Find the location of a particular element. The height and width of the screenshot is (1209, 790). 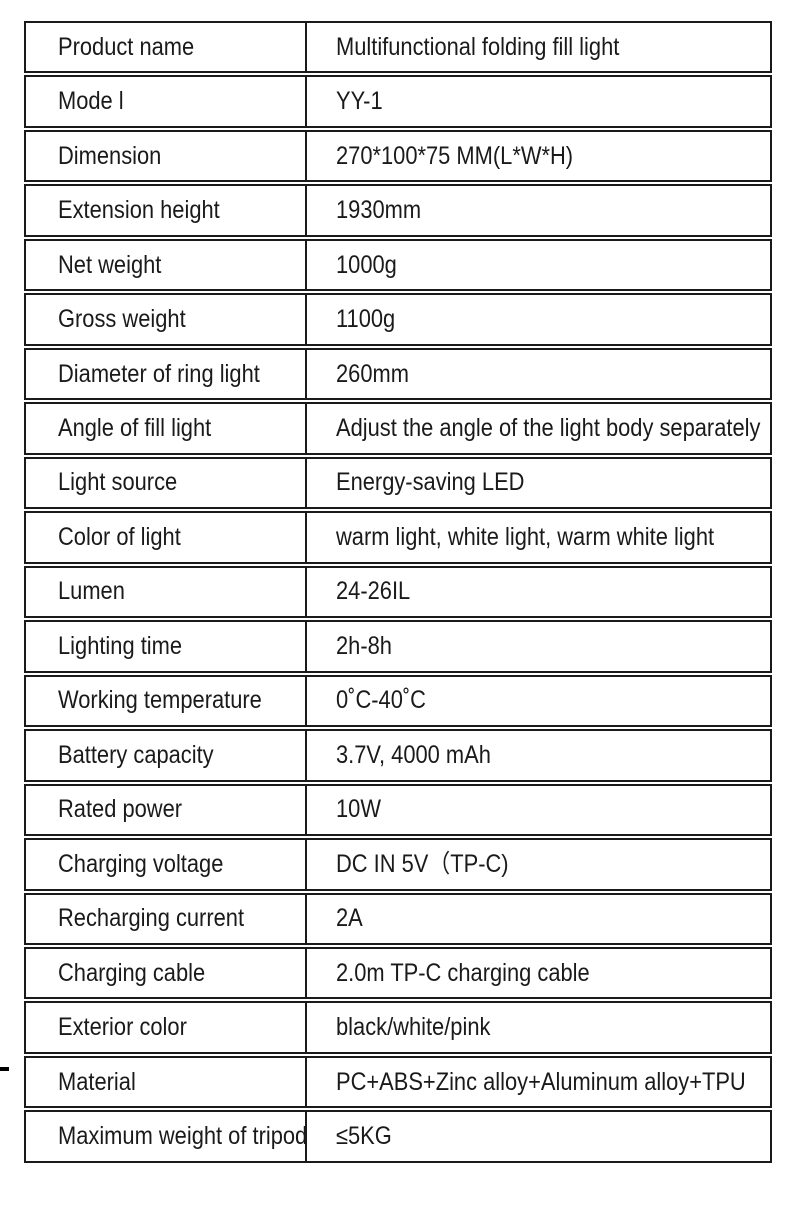

spec-label-cell: Maximum weight of tripod is located at coordinates (165, 1136).